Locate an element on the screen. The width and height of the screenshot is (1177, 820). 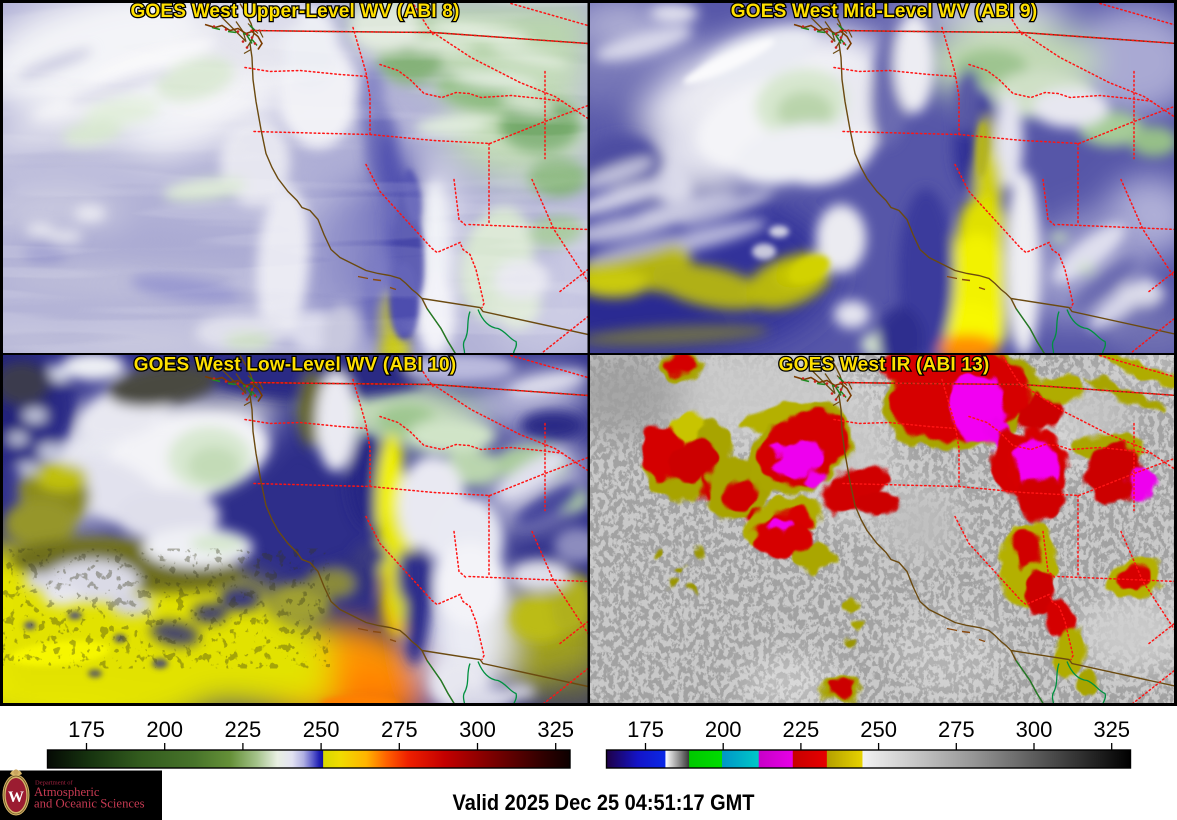
svg-text: Atmospheric is located at coordinates (67, 792).